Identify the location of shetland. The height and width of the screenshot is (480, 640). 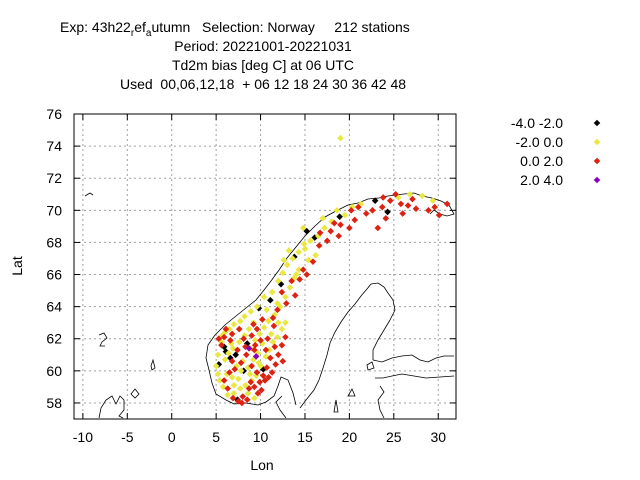
(153, 364).